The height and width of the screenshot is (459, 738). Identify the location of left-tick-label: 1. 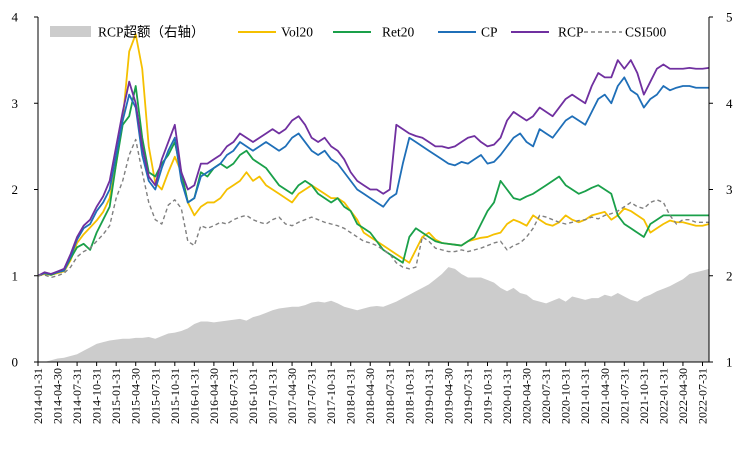
(15, 275).